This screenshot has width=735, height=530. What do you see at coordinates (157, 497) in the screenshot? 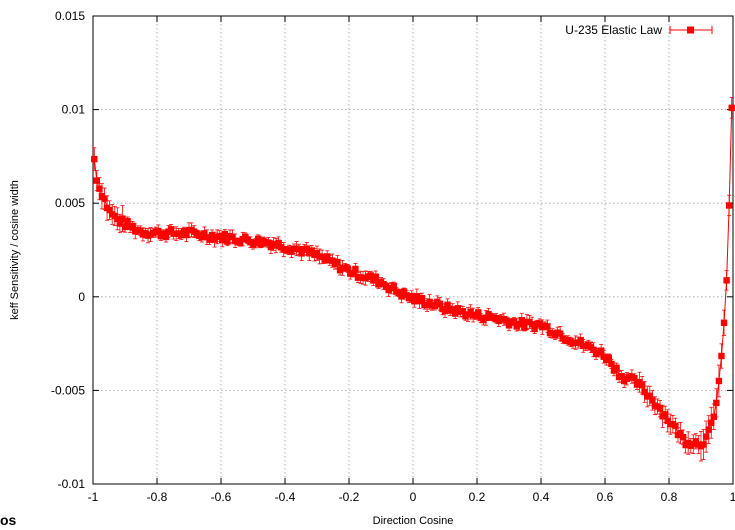
I see `x-tick-label: -0.8` at bounding box center [157, 497].